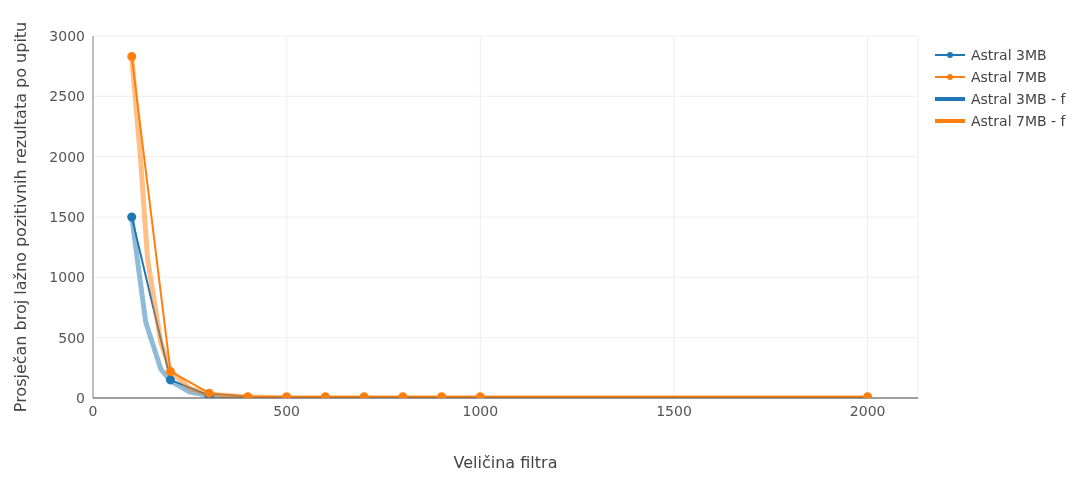 The image size is (1084, 495). What do you see at coordinates (93, 410) in the screenshot?
I see `x-tick-label: 0` at bounding box center [93, 410].